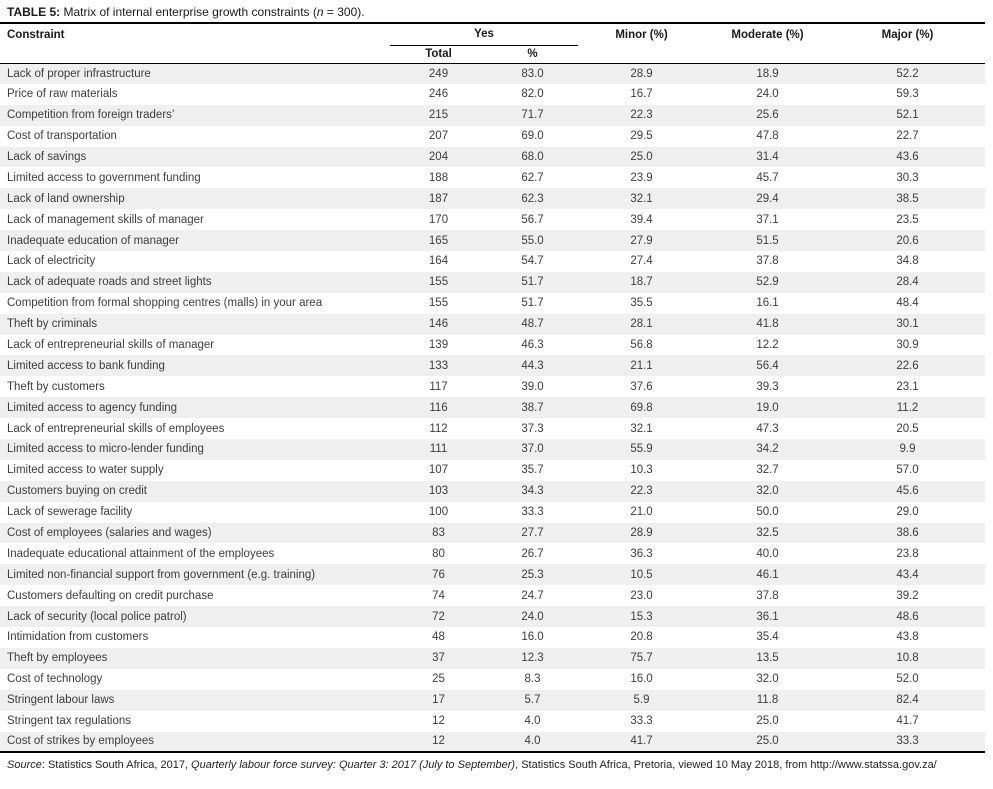 The image size is (993, 789). I want to click on cell-pct: 16.0, so click(532, 637).